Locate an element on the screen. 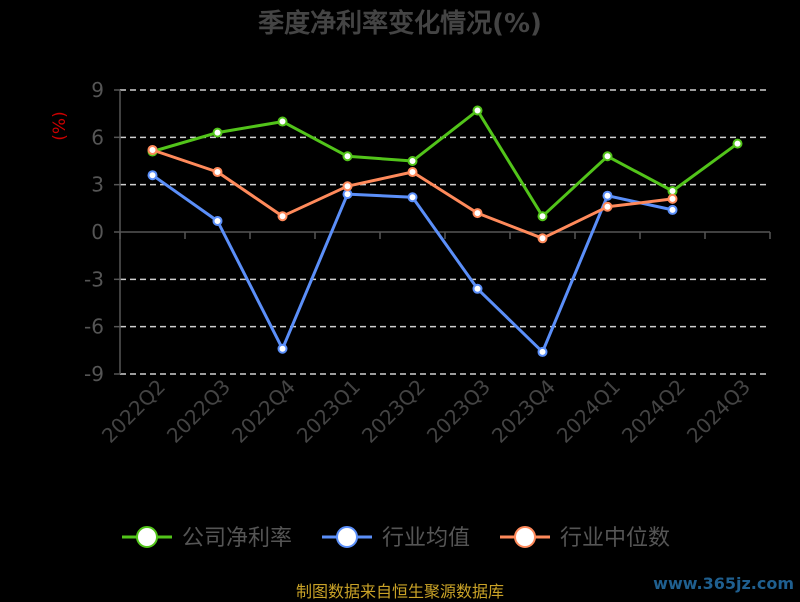  chart-title: 季度净利率变化情况(%) is located at coordinates (400, 23).